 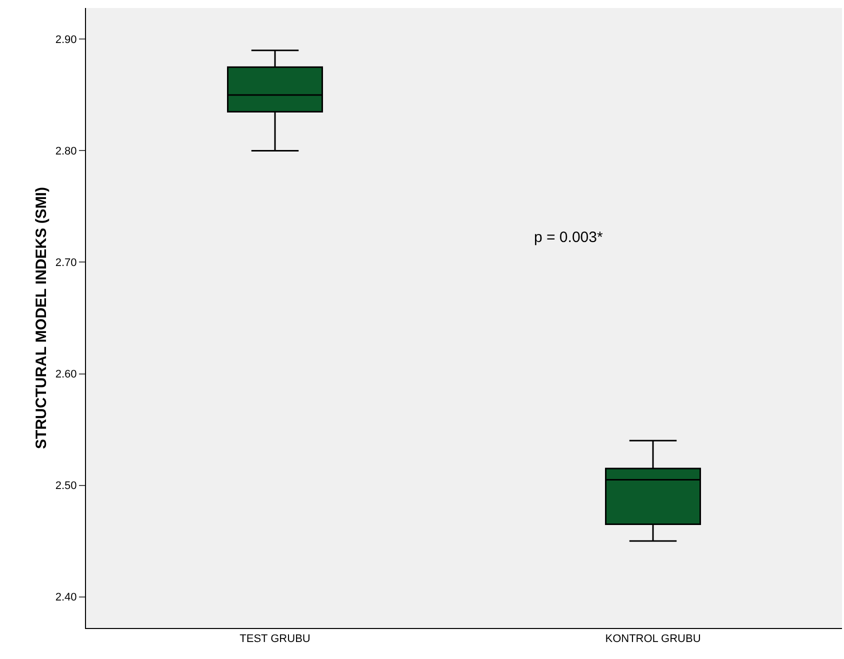 I want to click on y-tick-label: 2.90, so click(x=66, y=40).